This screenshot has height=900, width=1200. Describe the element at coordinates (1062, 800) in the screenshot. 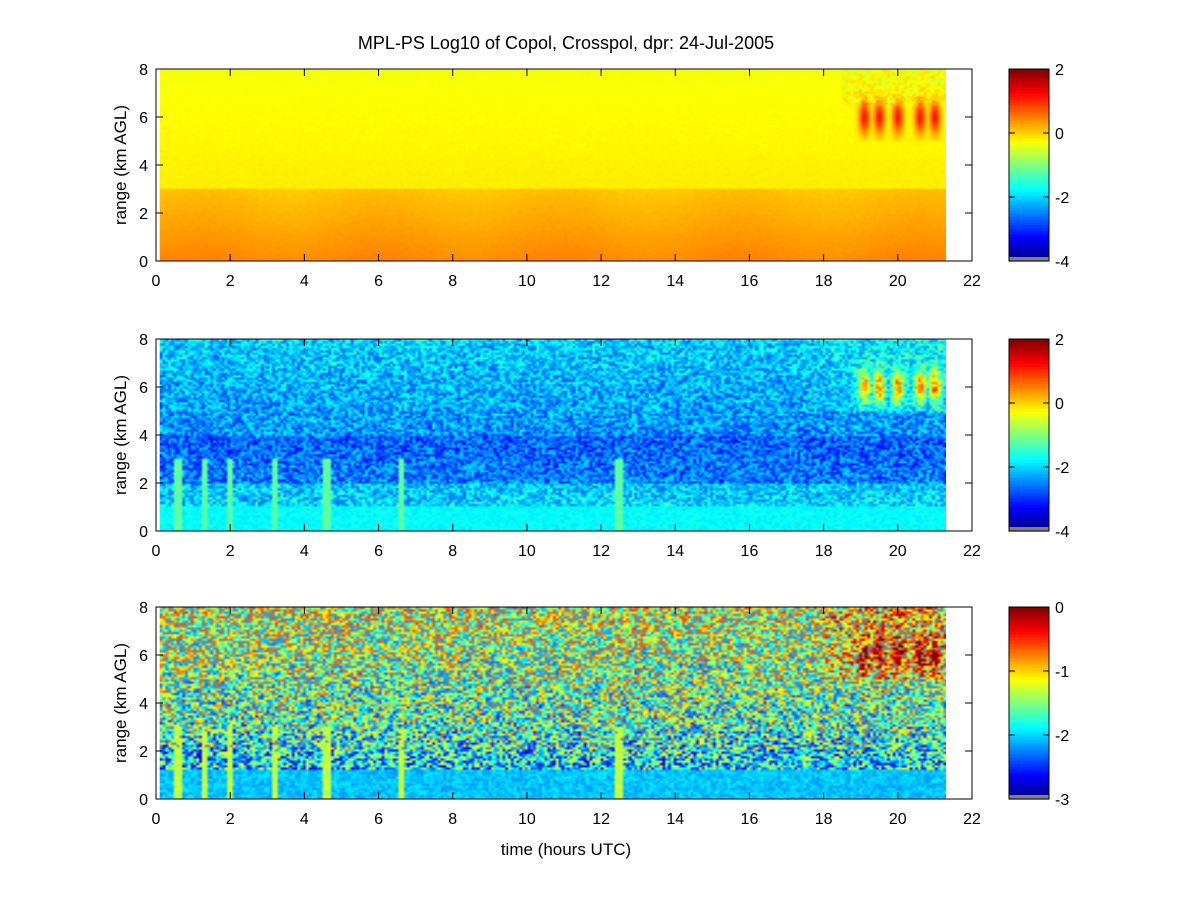

I see `colorbar-tick-label: -3` at that location.